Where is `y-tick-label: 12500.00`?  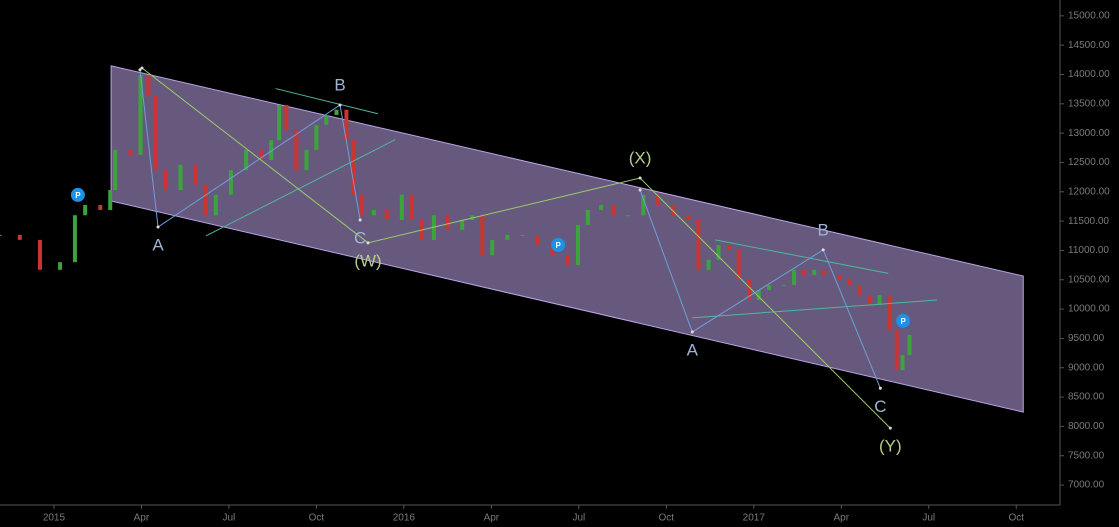 y-tick-label: 12500.00 is located at coordinates (1089, 162).